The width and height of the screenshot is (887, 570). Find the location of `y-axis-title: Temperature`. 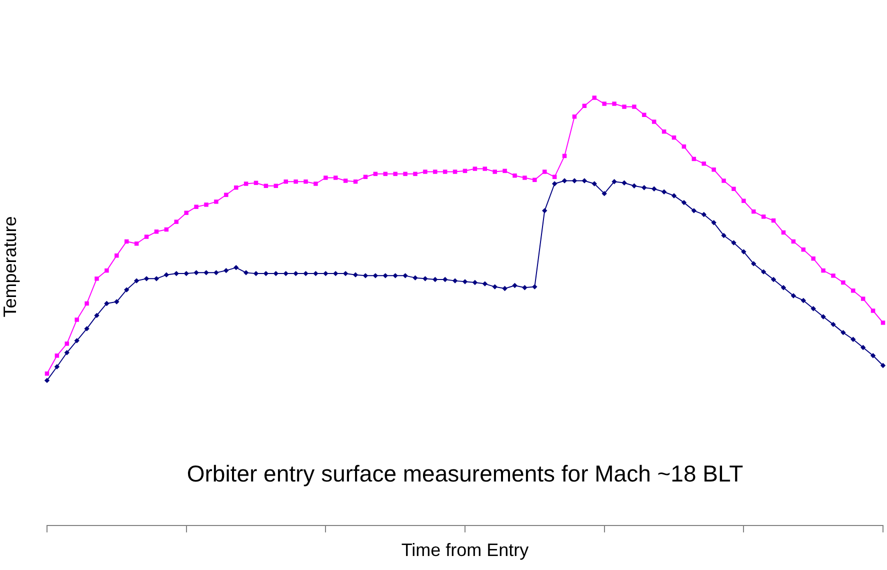

y-axis-title: Temperature is located at coordinates (10, 267).